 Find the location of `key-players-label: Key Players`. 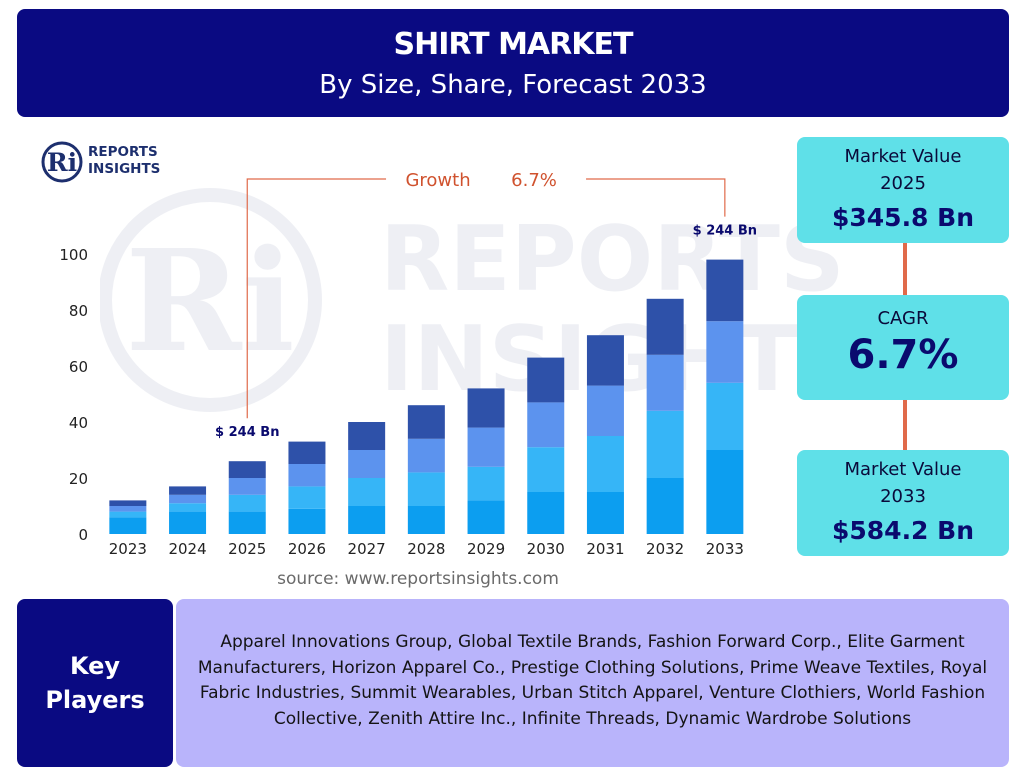

key-players-label: Key Players is located at coordinates (95, 683).